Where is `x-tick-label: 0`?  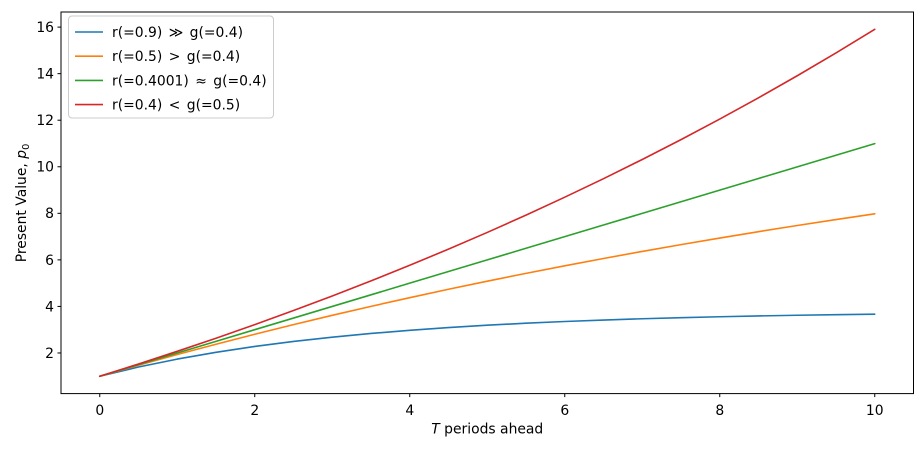
x-tick-label: 0 is located at coordinates (99, 411).